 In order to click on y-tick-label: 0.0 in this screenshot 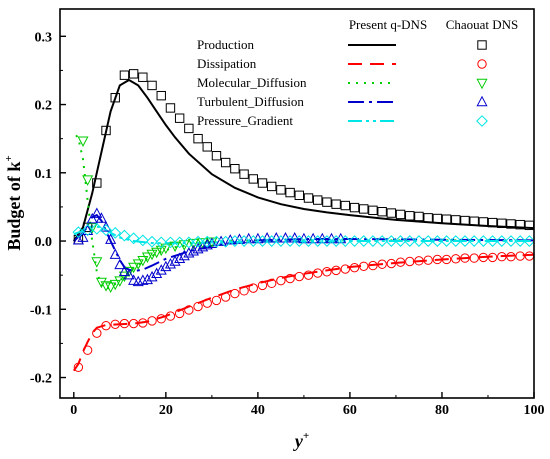, I will do `click(44, 242)`.